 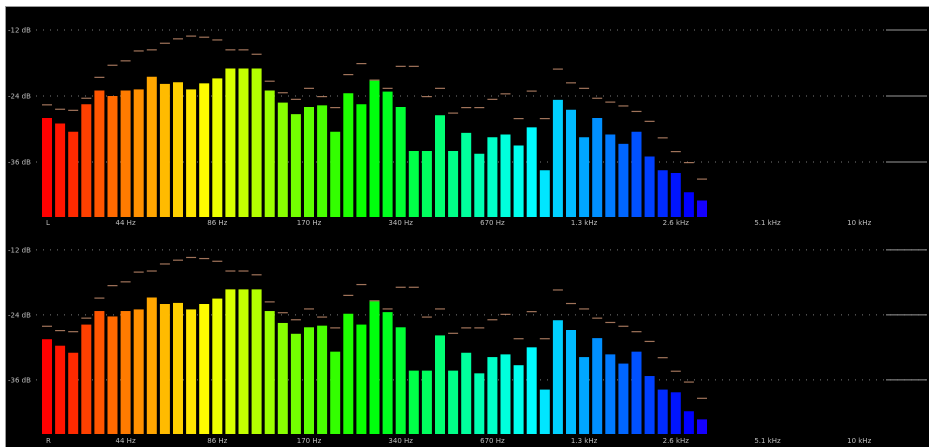 What do you see at coordinates (19, 163) in the screenshot?
I see `db-label: -36 dB` at bounding box center [19, 163].